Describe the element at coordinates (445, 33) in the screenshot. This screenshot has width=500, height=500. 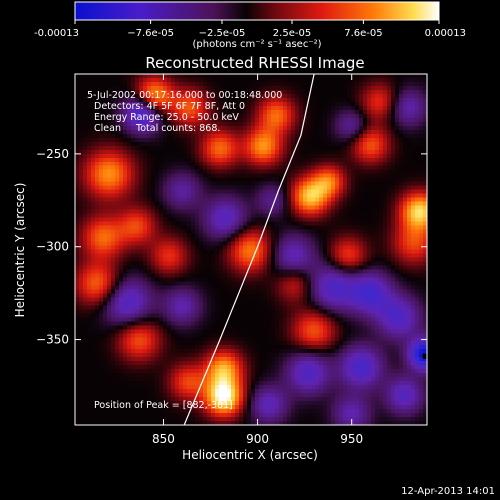
I see `colorbar-tick-label: 0.00013` at that location.